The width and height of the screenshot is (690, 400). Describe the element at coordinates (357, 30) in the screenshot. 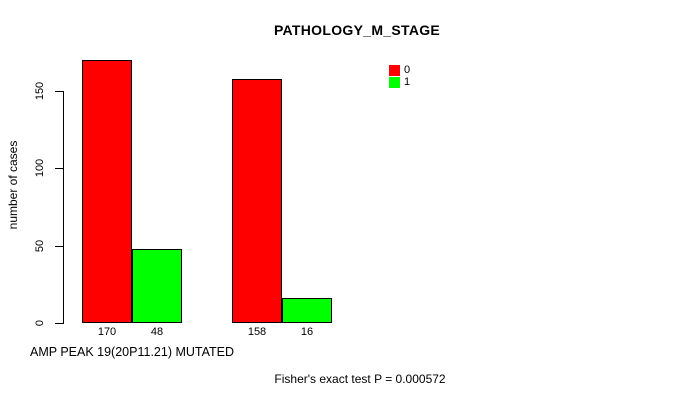

I see `chart-title: PATHOLOGY_M_STAGE` at that location.